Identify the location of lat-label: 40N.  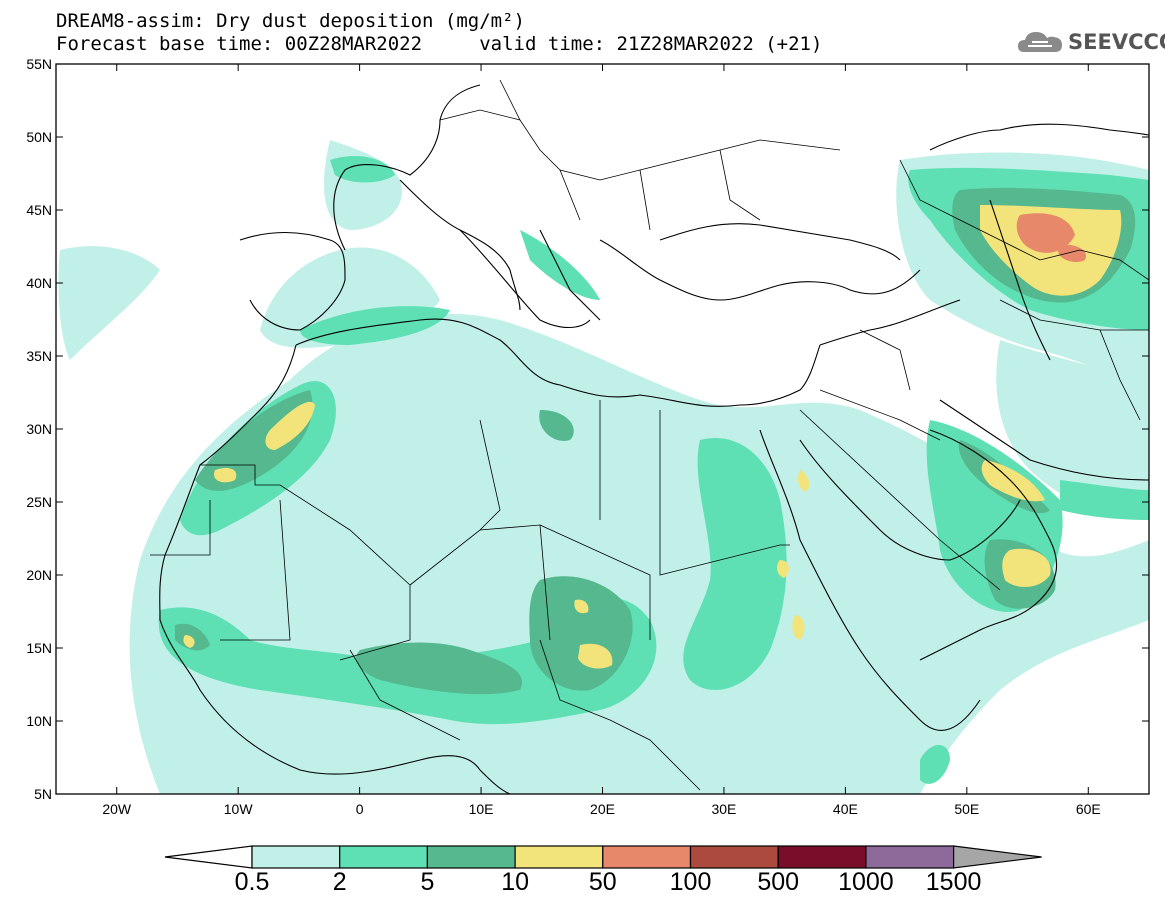
(39, 283).